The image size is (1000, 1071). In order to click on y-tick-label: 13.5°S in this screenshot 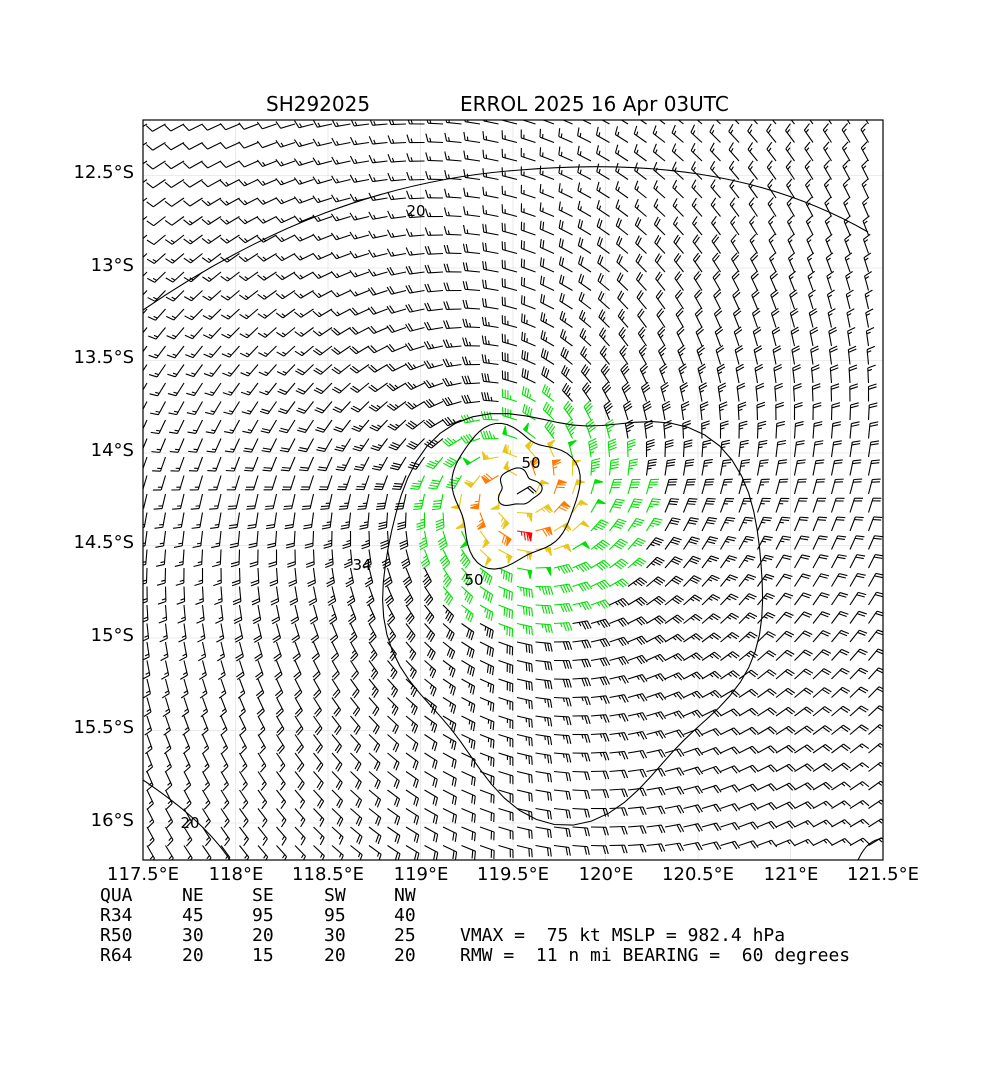, I will do `click(67, 357)`.